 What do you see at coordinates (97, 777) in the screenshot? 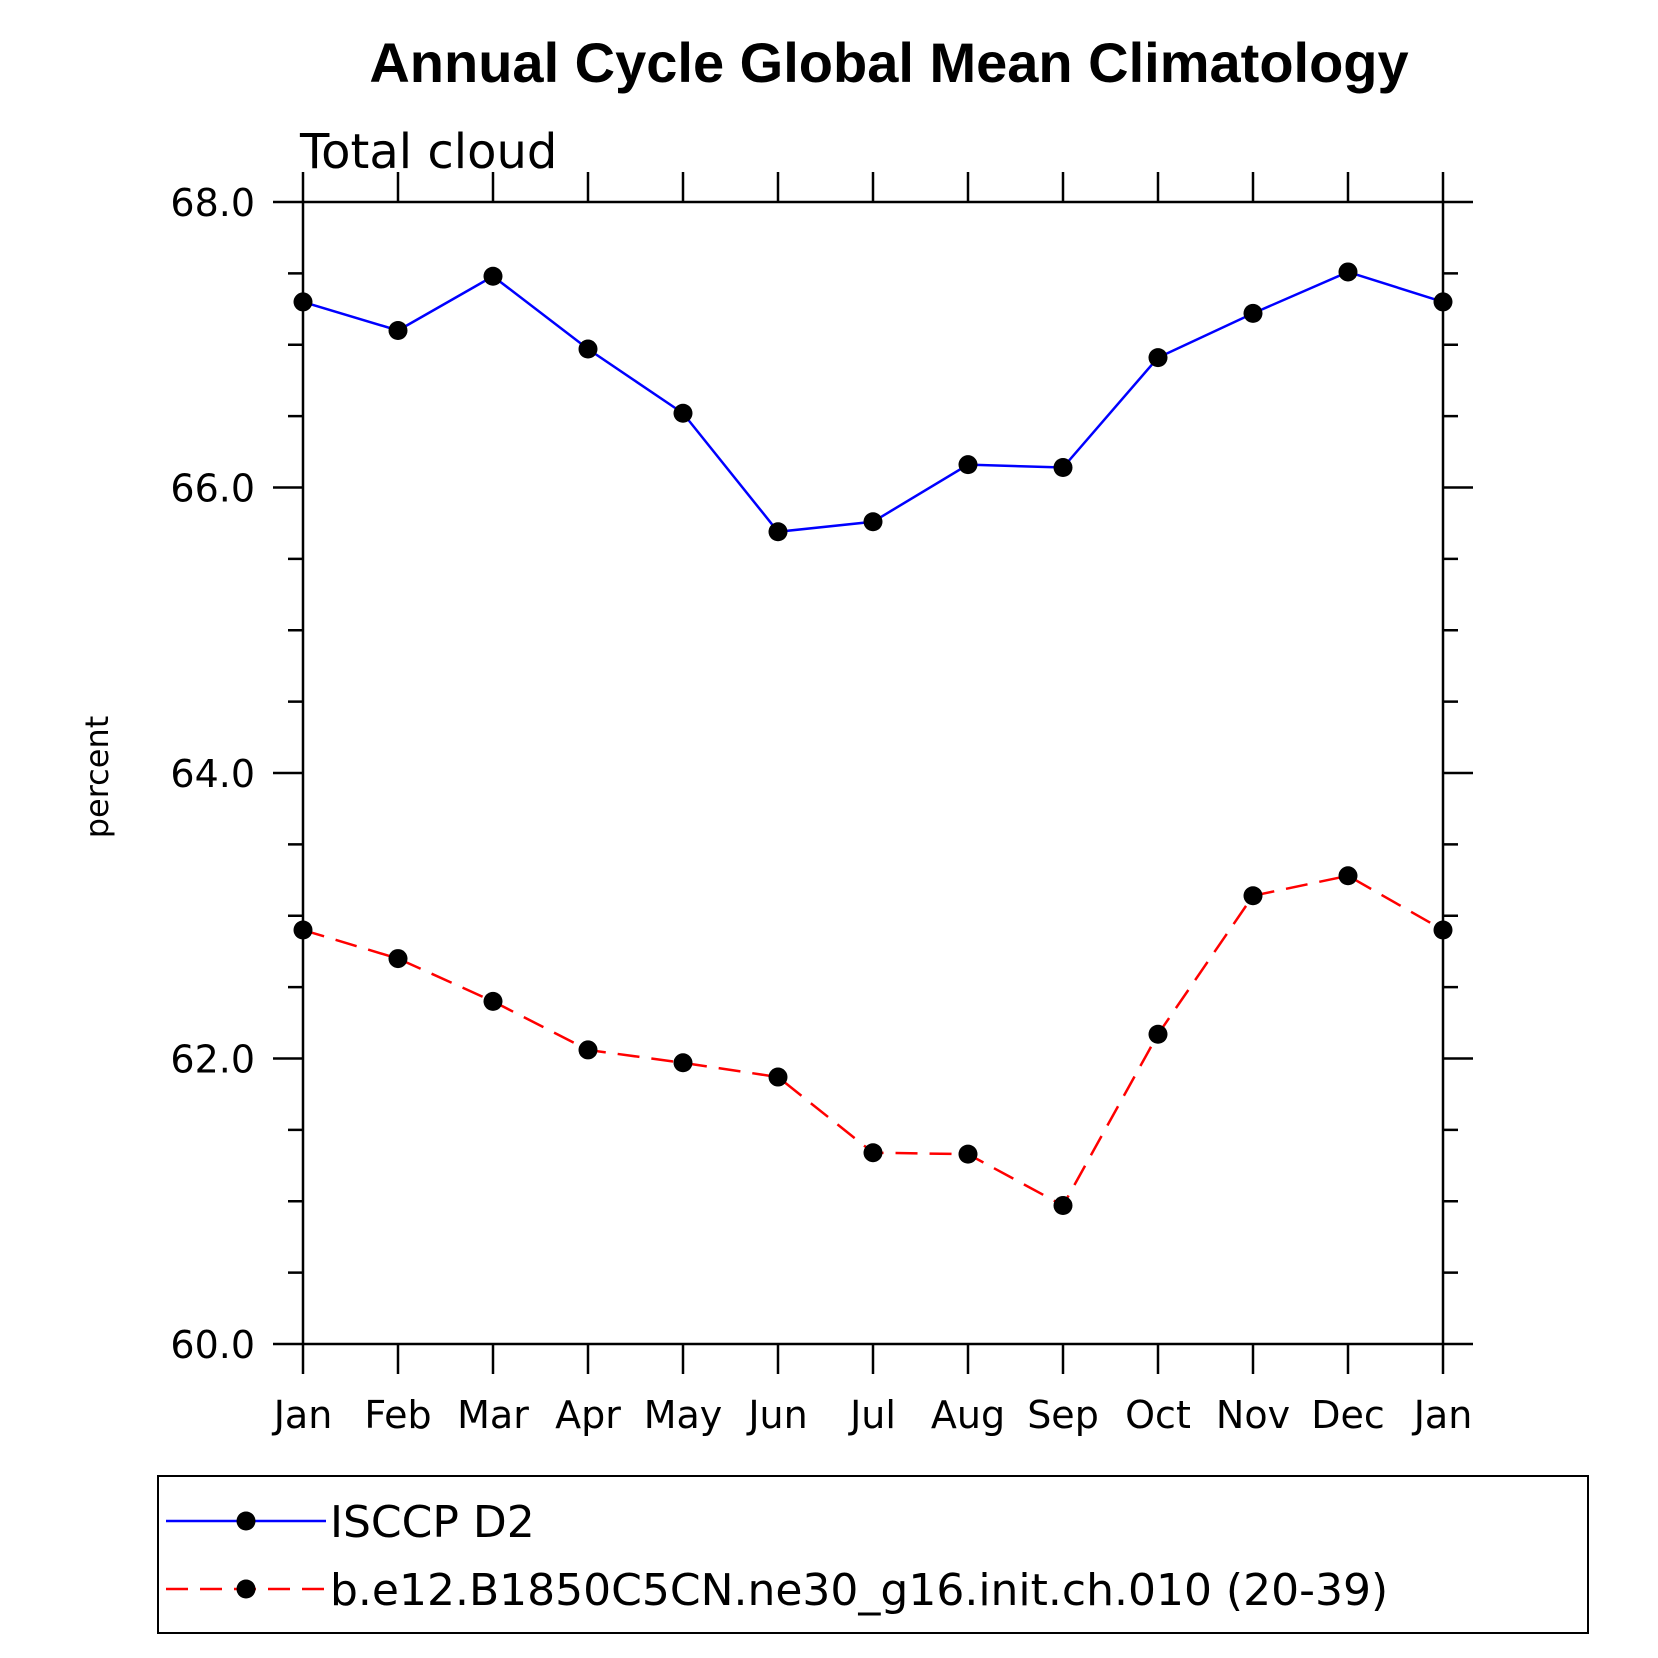
I see `y-axis-label: percent` at bounding box center [97, 777].